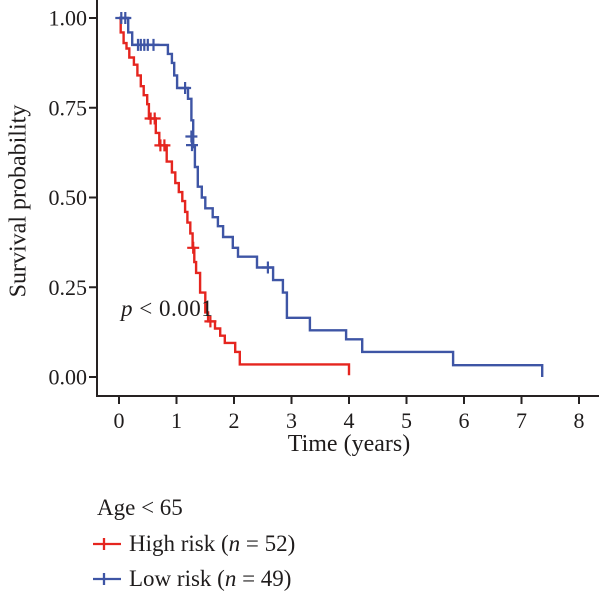  What do you see at coordinates (68, 287) in the screenshot?
I see `y-tick-label: 0.25` at bounding box center [68, 287].